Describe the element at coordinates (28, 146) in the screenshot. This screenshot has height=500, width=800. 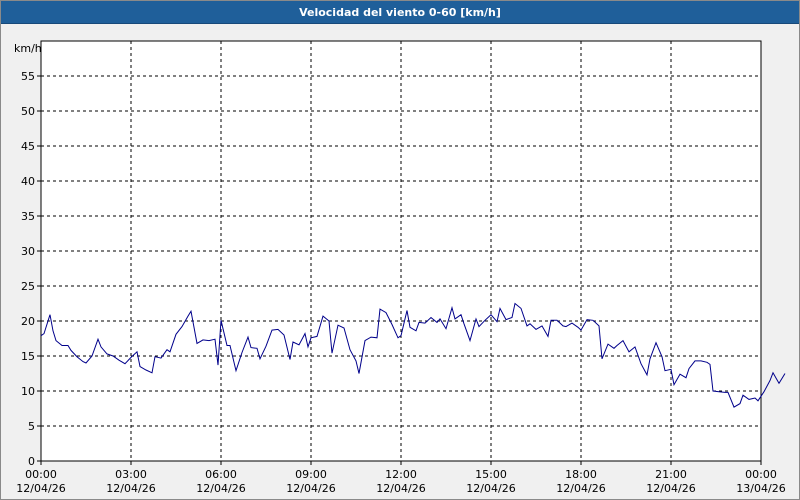
I see `y-tick-label: 45` at that location.